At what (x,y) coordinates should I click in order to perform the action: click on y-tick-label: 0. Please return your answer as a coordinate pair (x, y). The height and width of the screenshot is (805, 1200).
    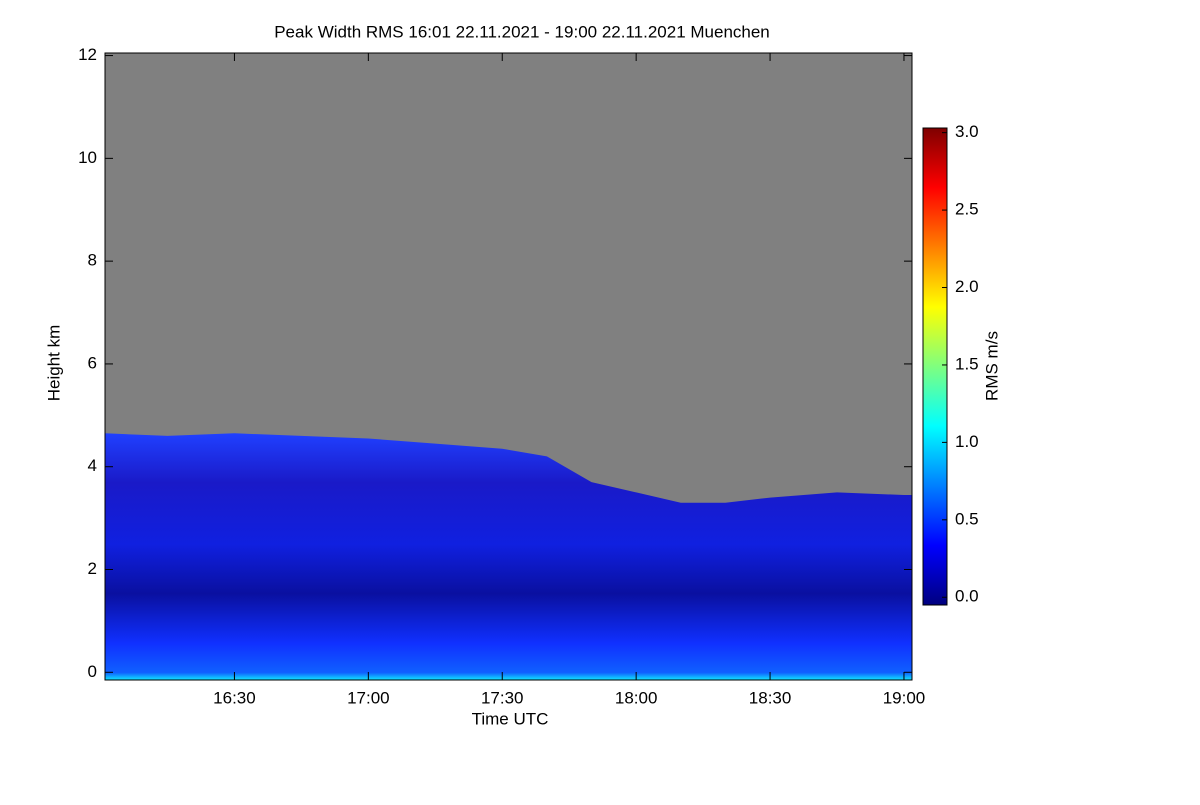
    Looking at the image, I should click on (92, 671).